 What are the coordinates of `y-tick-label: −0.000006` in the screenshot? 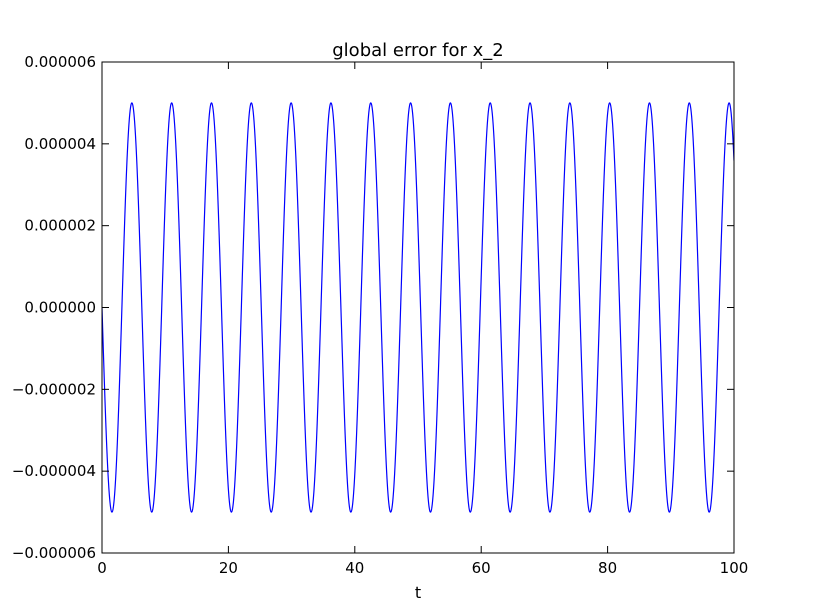 It's located at (54, 553).